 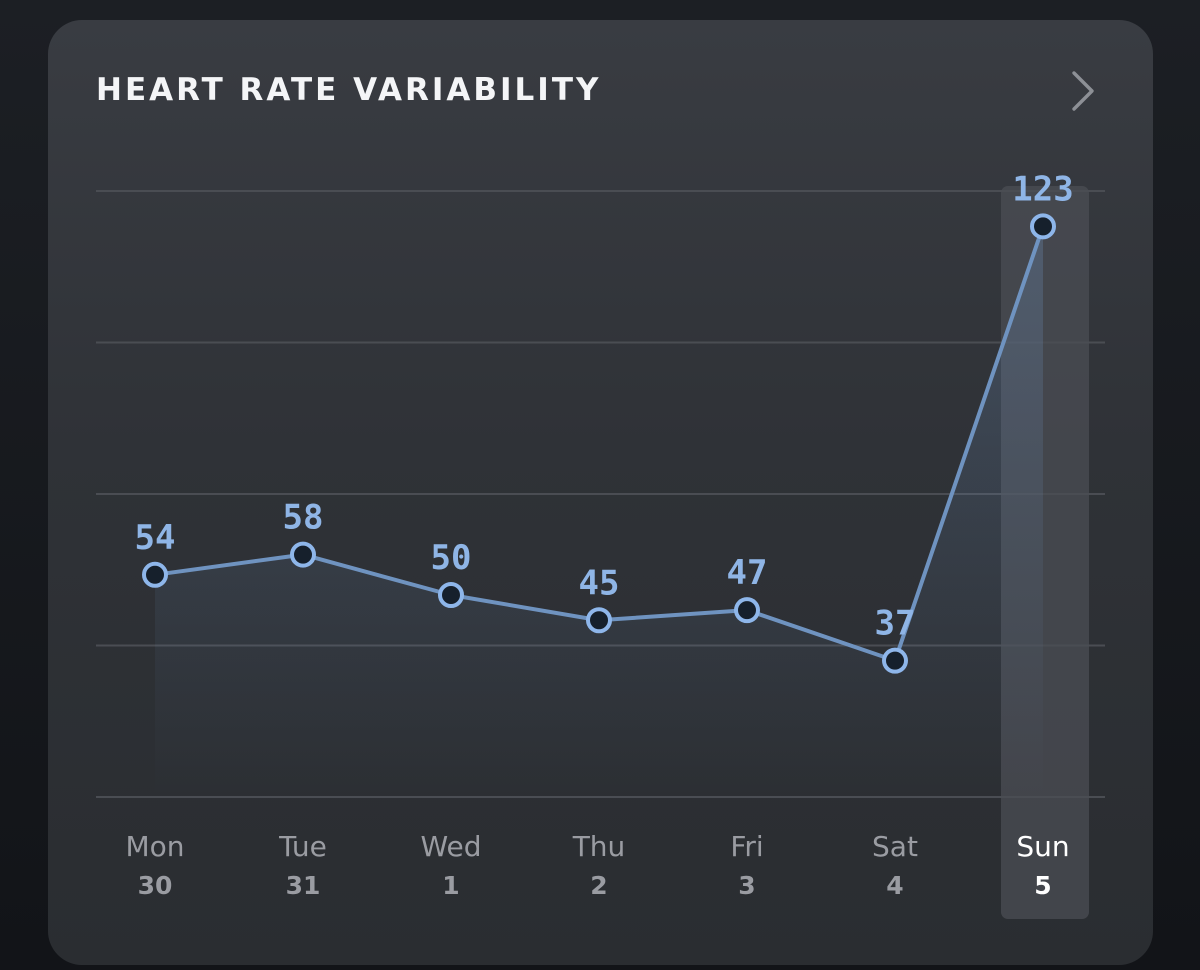 I want to click on data-point-fri, so click(x=747, y=610).